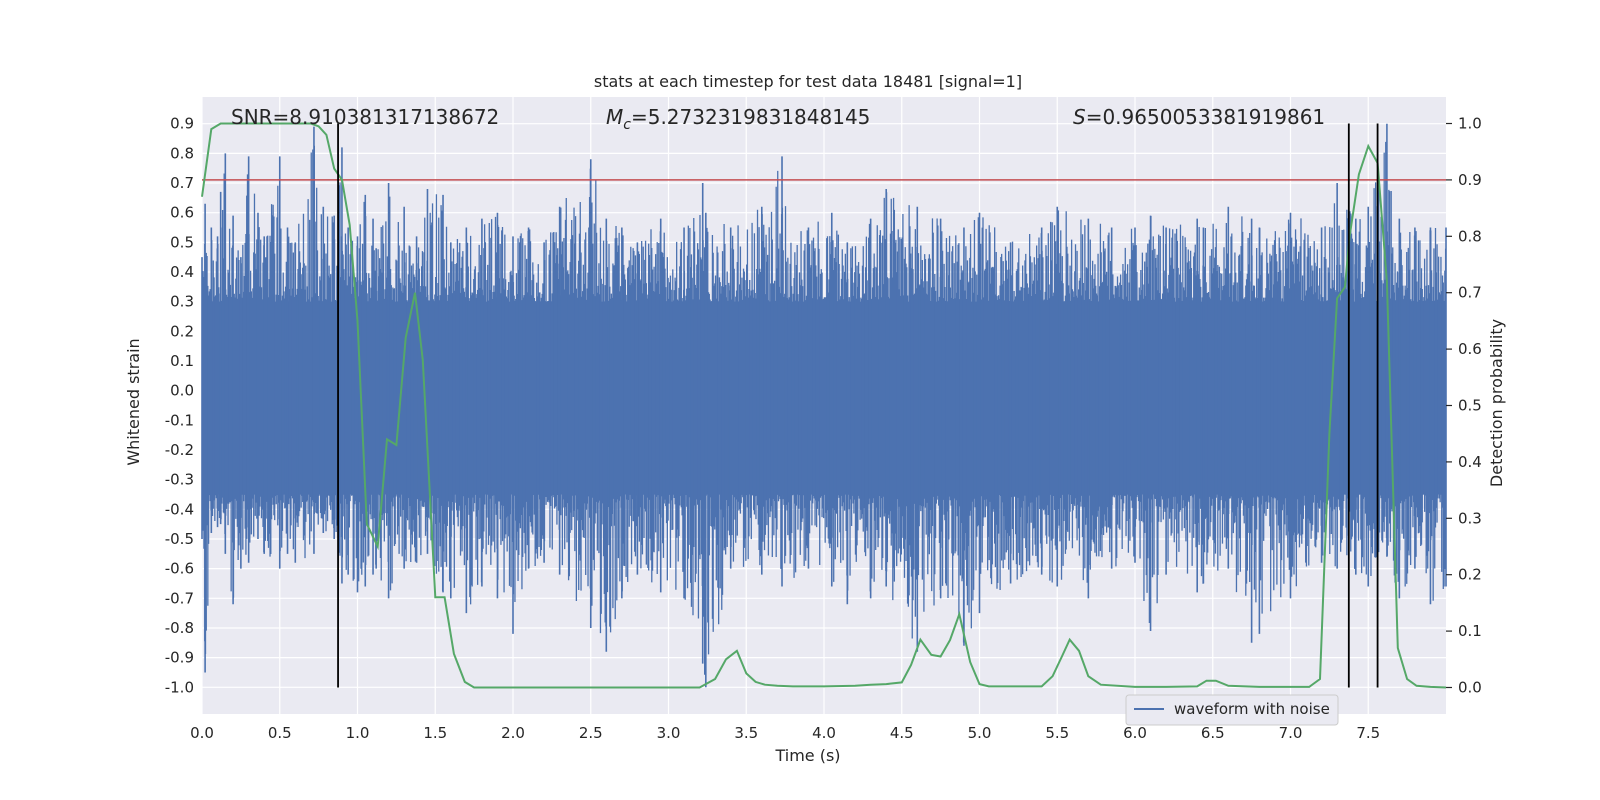 The width and height of the screenshot is (1600, 800). What do you see at coordinates (365, 117) in the screenshot?
I see `snr-annotation: SNR=8.910381317138672` at bounding box center [365, 117].